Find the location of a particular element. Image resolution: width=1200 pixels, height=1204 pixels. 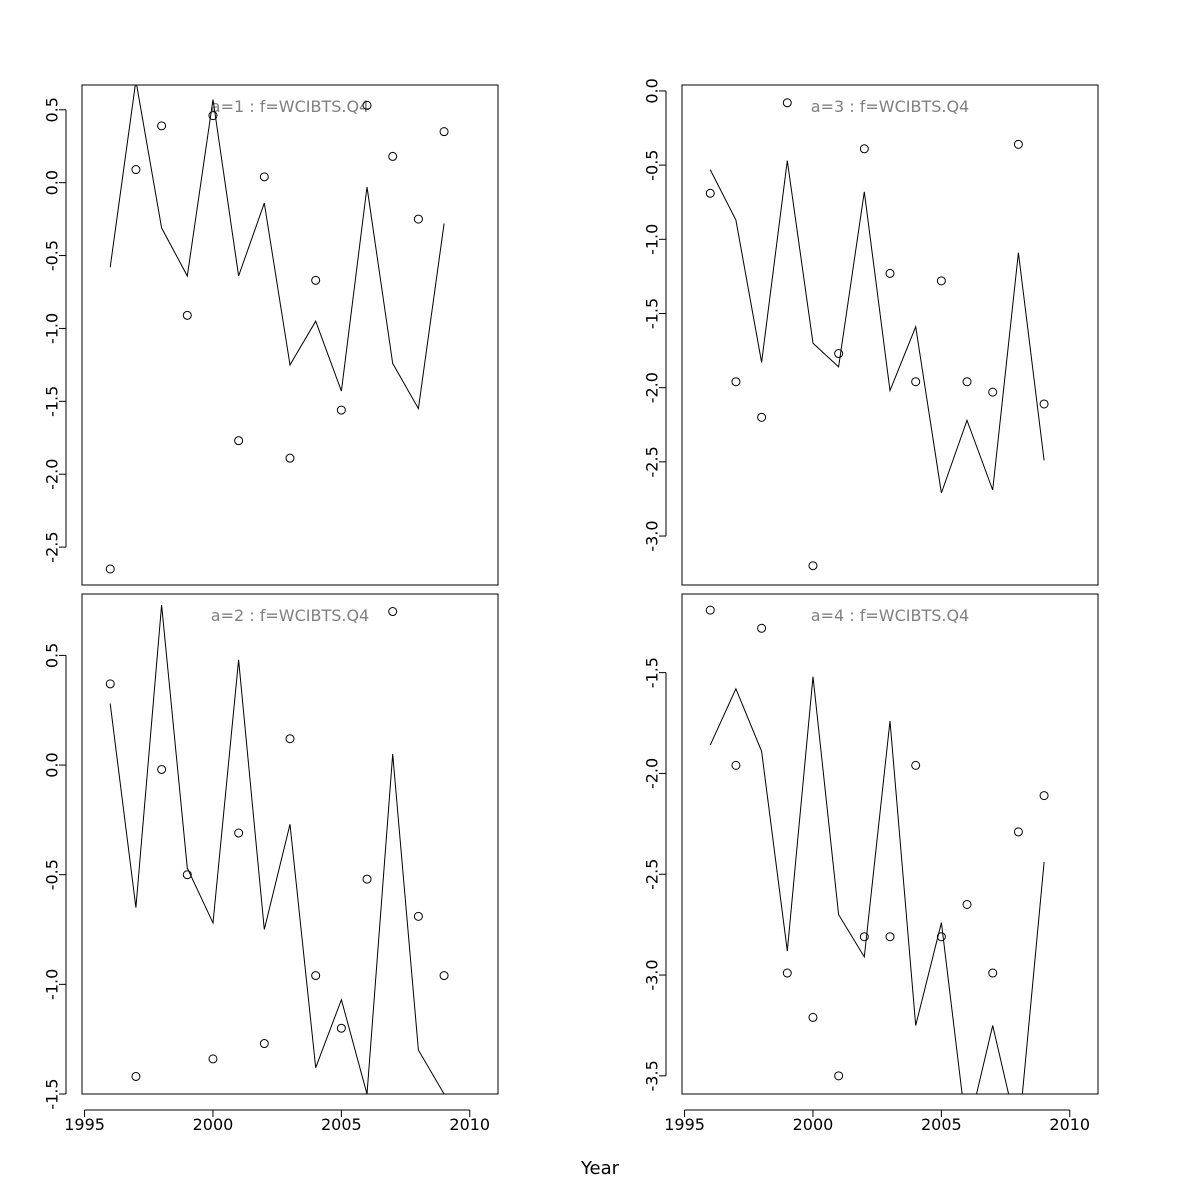

x-tick-label: 2005 is located at coordinates (341, 1124).